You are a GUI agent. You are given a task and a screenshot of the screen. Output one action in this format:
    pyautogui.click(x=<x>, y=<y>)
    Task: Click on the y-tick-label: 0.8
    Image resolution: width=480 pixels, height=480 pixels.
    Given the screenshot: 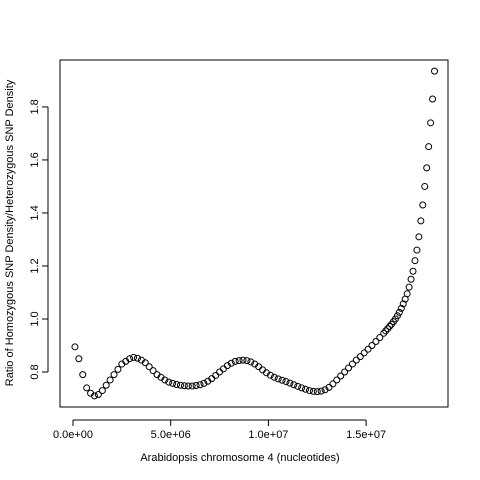 What is the action you would take?
    pyautogui.click(x=35, y=371)
    